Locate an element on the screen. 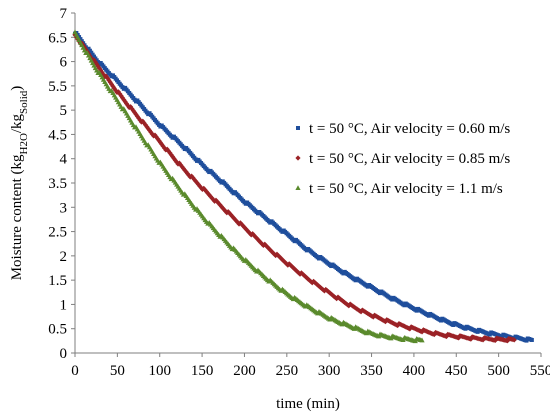 The height and width of the screenshot is (415, 550). x-axis-title: time (min) is located at coordinates (308, 404).